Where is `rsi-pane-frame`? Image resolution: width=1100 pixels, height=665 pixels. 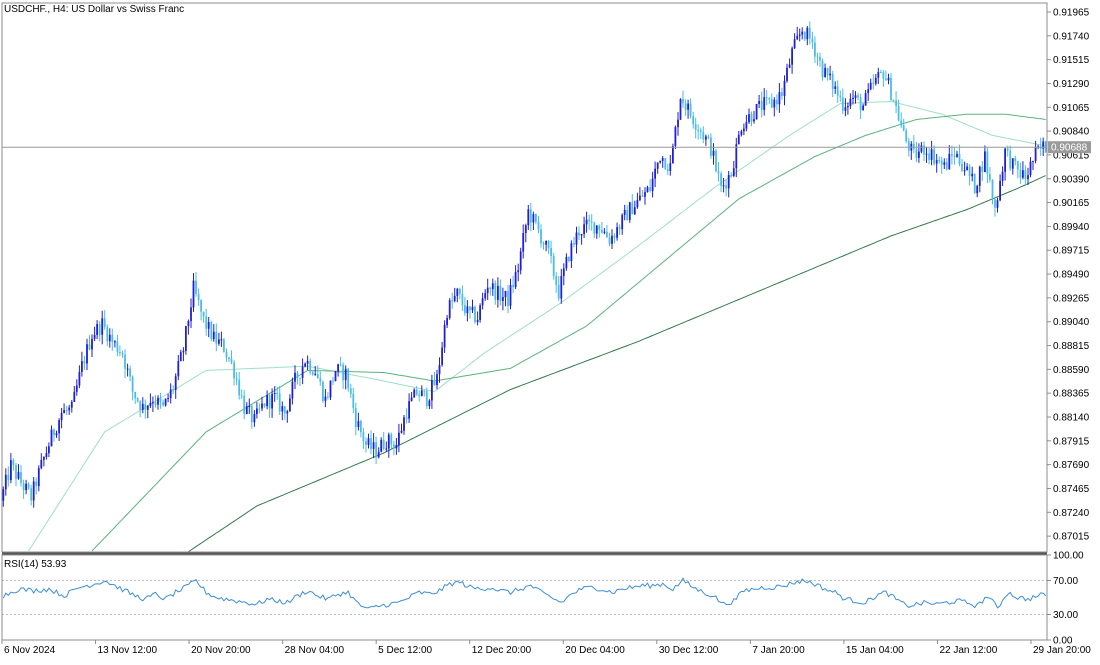
rsi-pane-frame is located at coordinates (524, 597).